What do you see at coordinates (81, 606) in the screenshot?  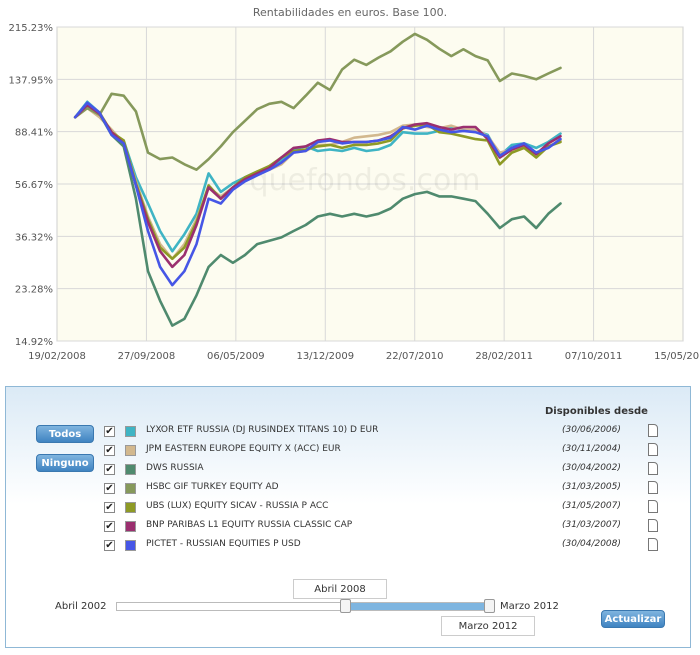 I see `slider-min-label: Abril 2002` at bounding box center [81, 606].